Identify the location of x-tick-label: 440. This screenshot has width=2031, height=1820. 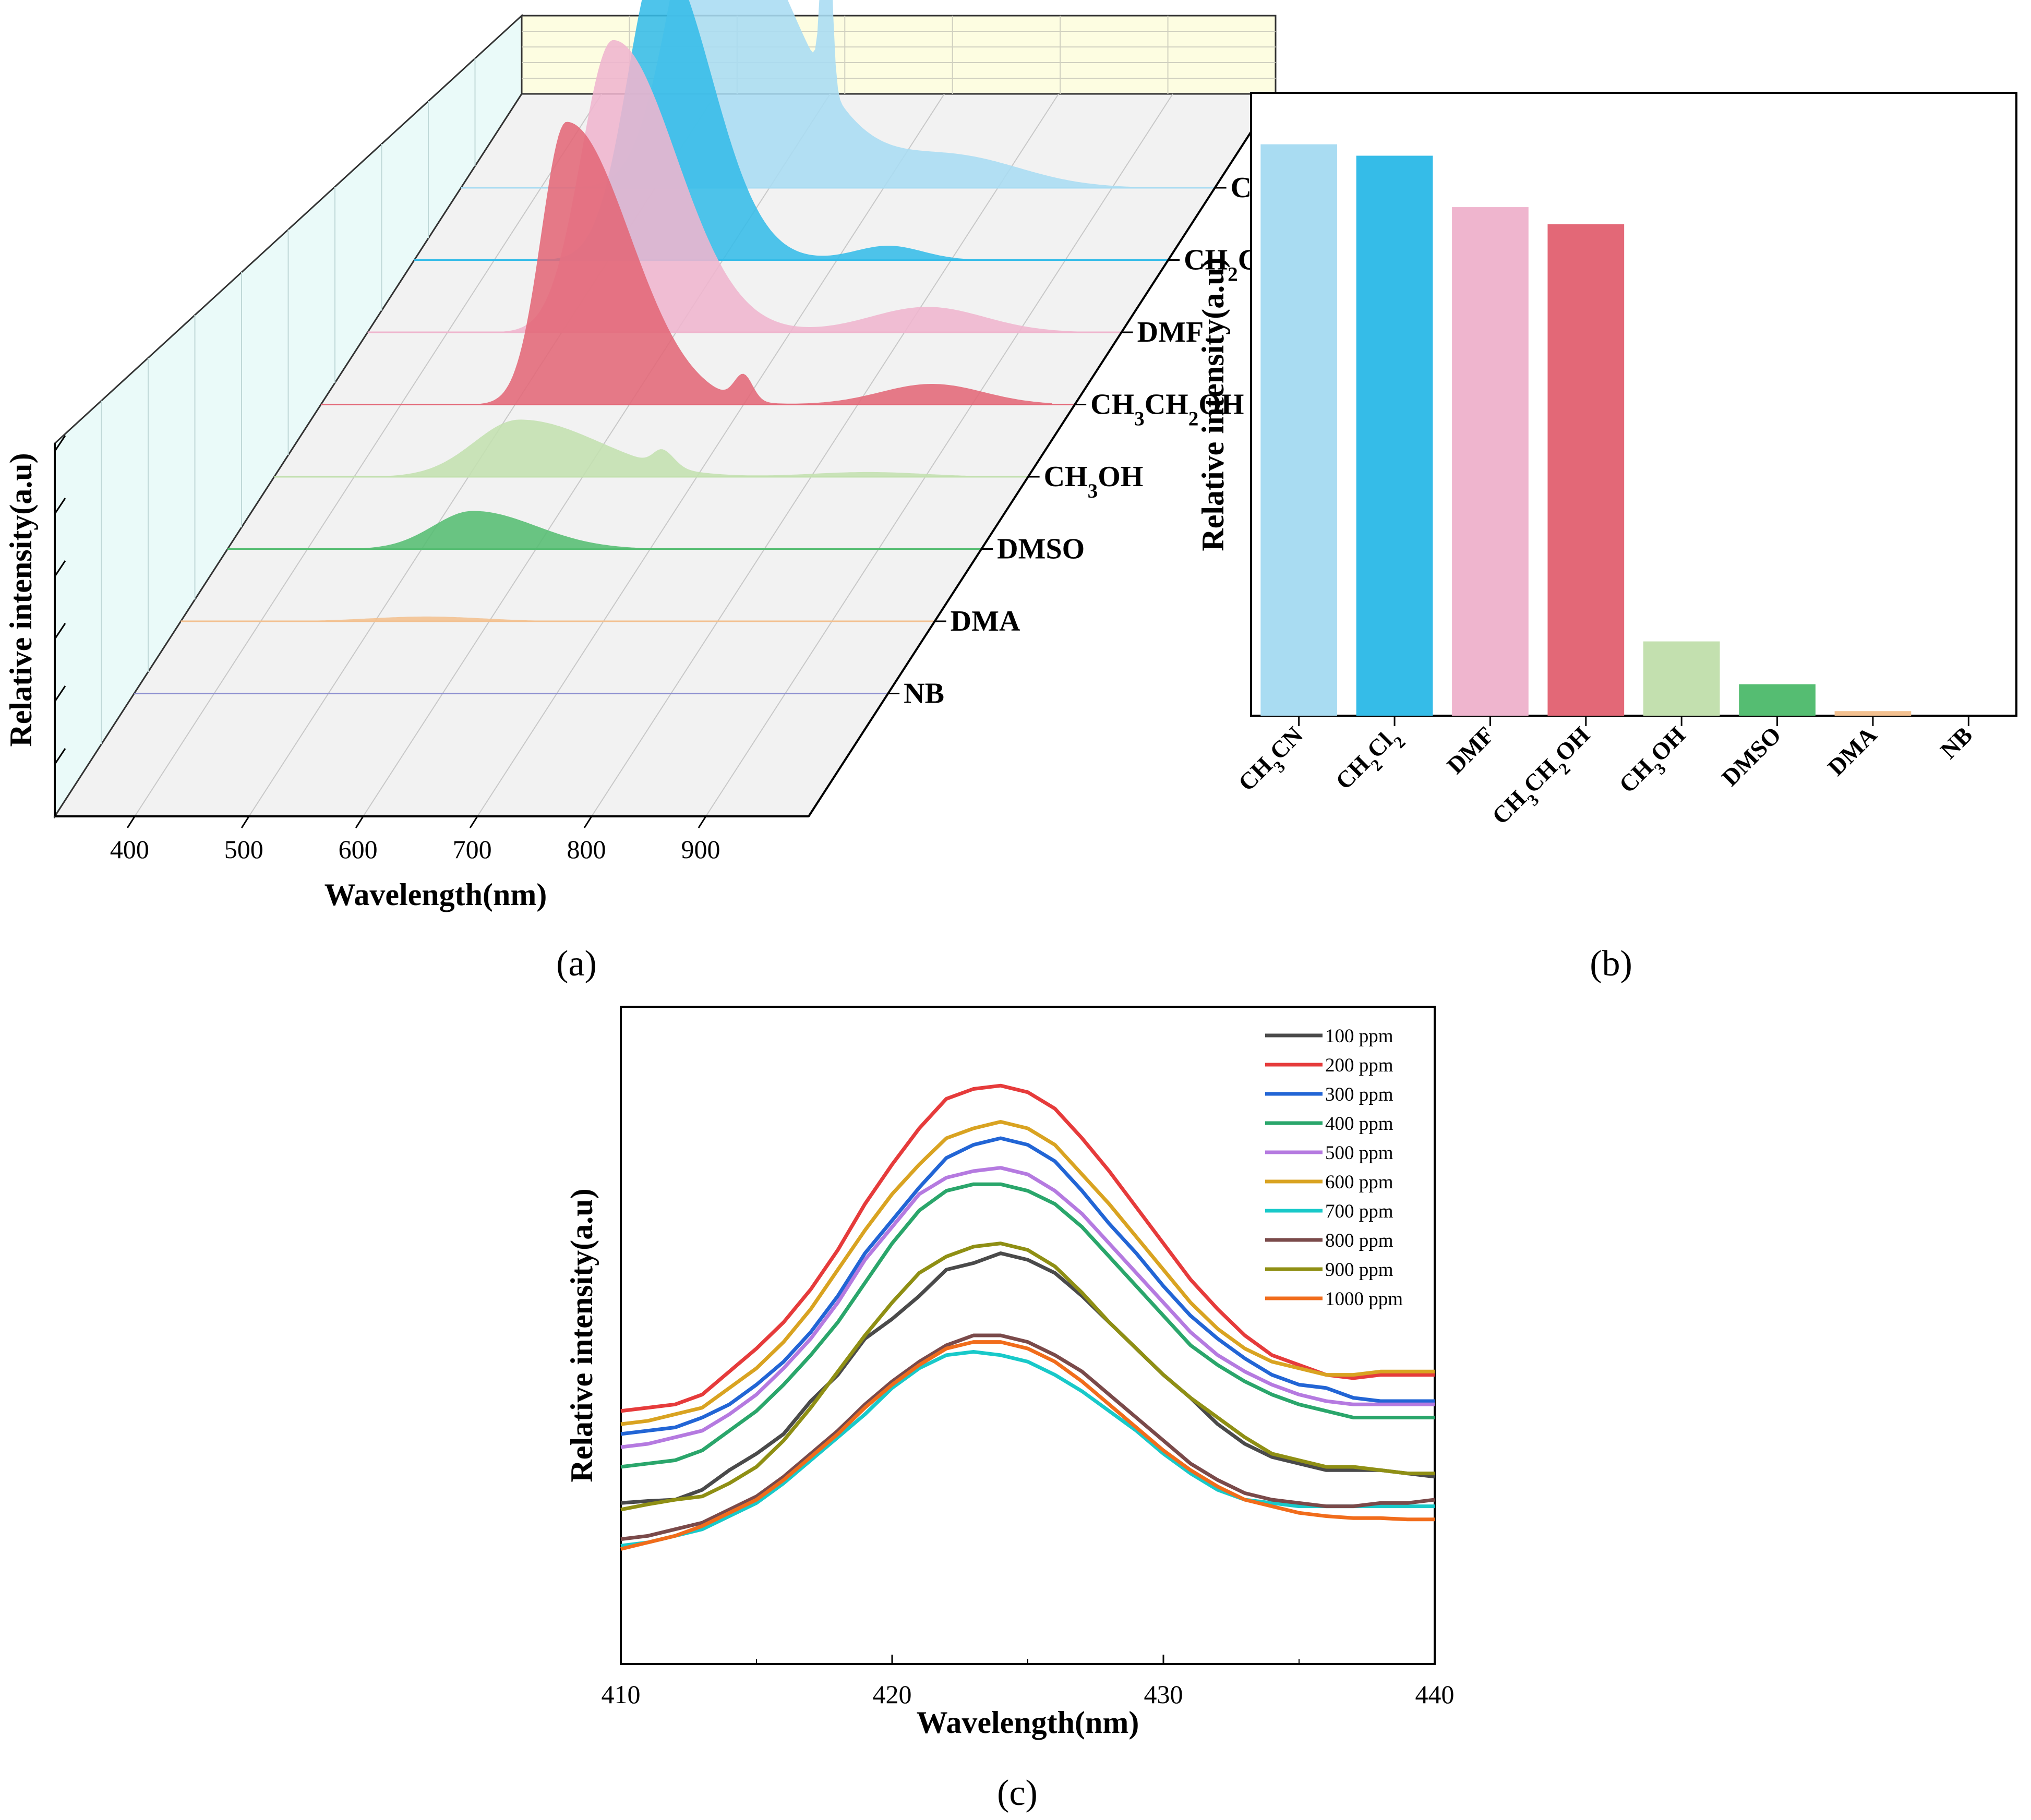
(1435, 1694).